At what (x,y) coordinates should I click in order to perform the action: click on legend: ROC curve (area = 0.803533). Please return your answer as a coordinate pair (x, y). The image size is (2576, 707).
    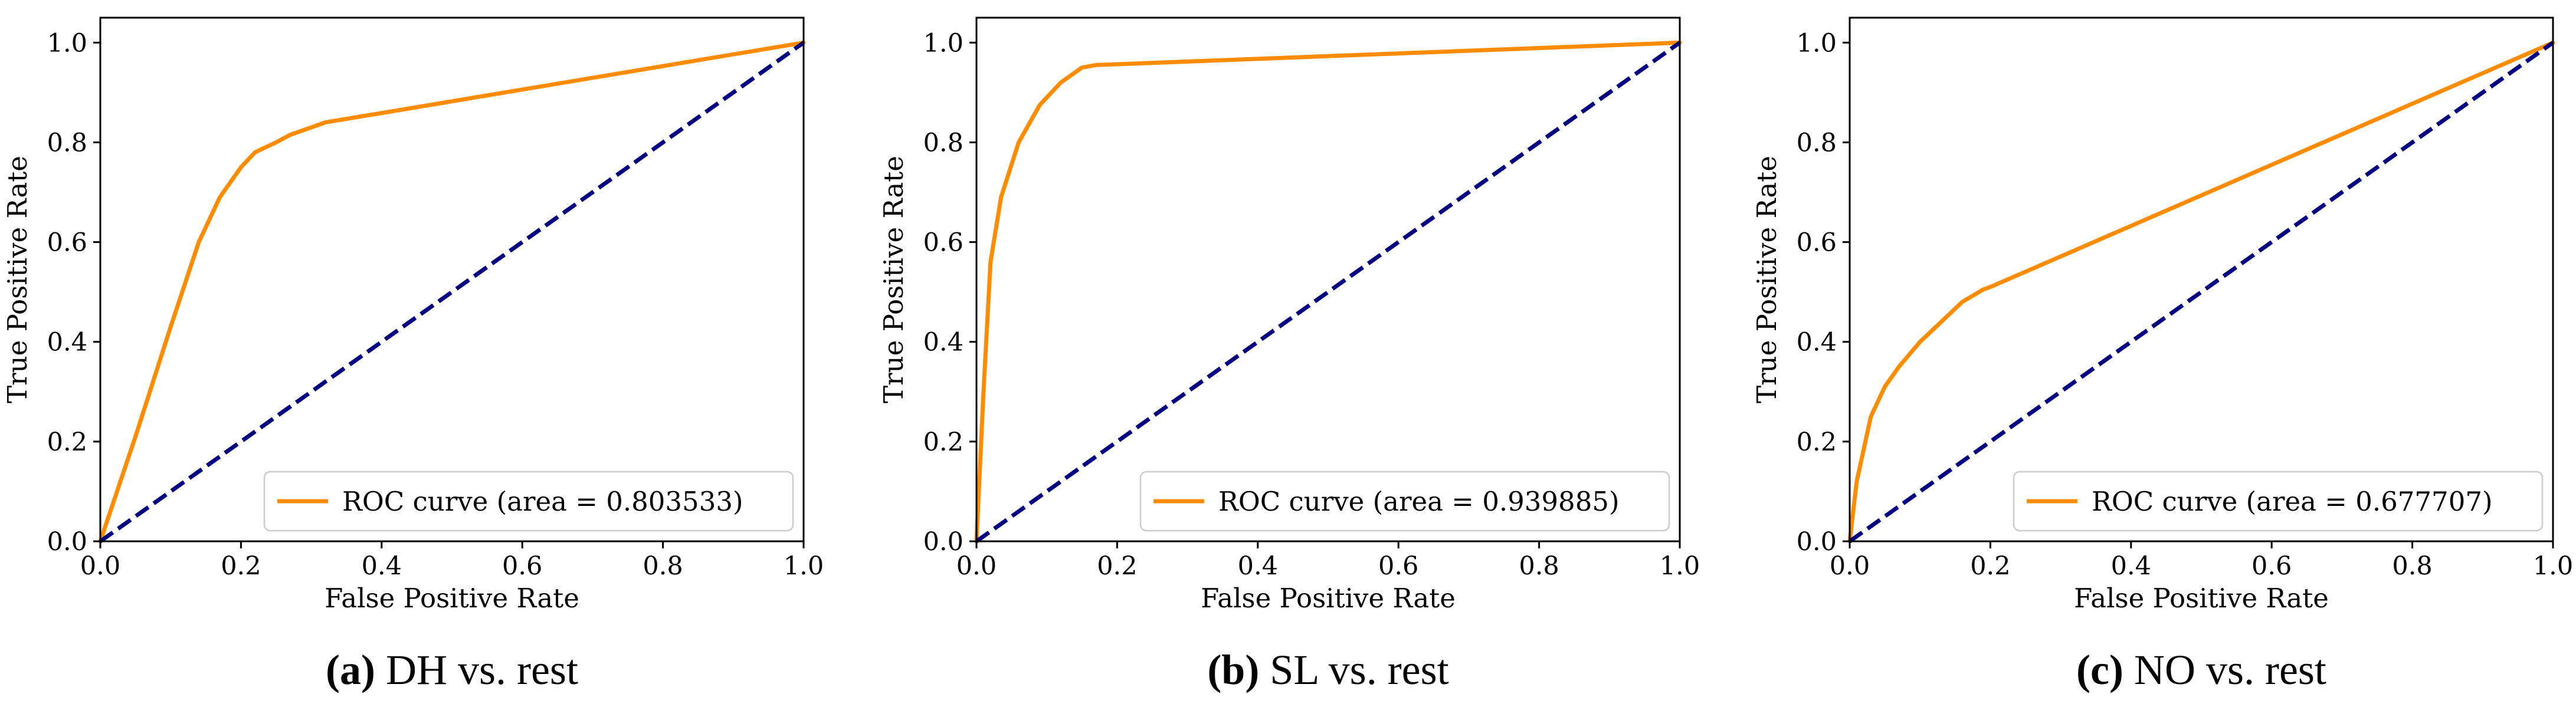
    Looking at the image, I should click on (528, 501).